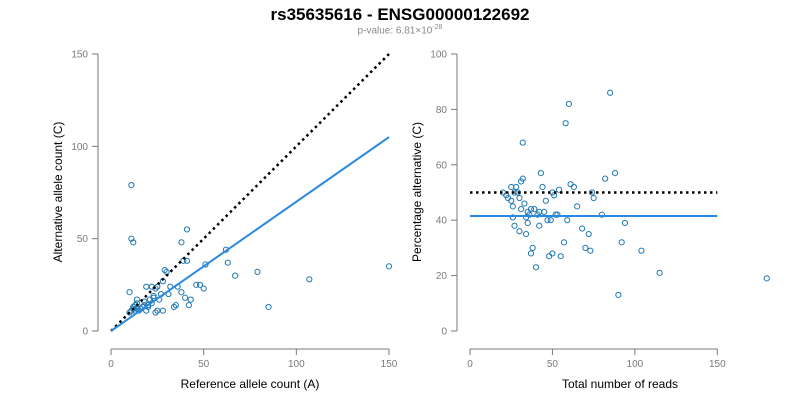  Describe the element at coordinates (437, 27) in the screenshot. I see `pvalue-exponent: -28` at that location.